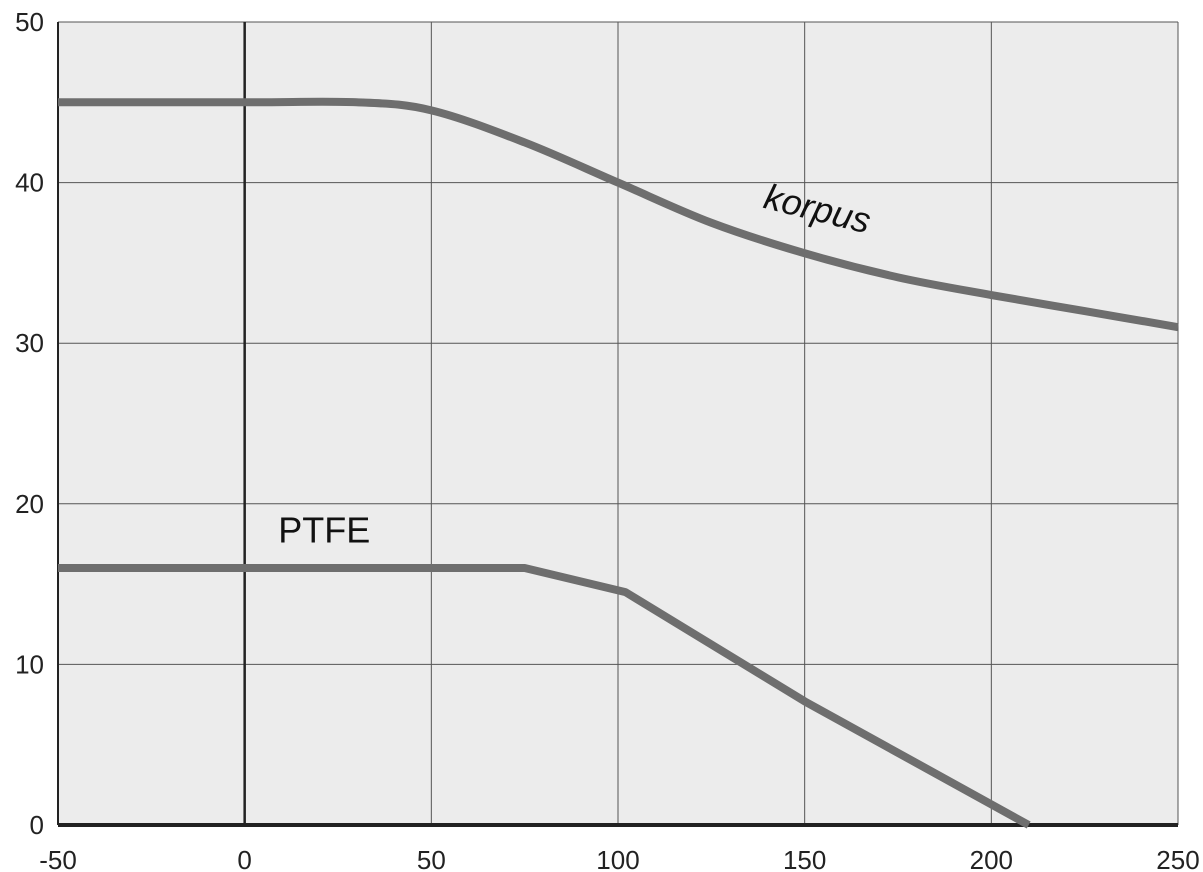 The height and width of the screenshot is (872, 1203). What do you see at coordinates (324, 529) in the screenshot?
I see `series-label-ptfe: PTFE` at bounding box center [324, 529].